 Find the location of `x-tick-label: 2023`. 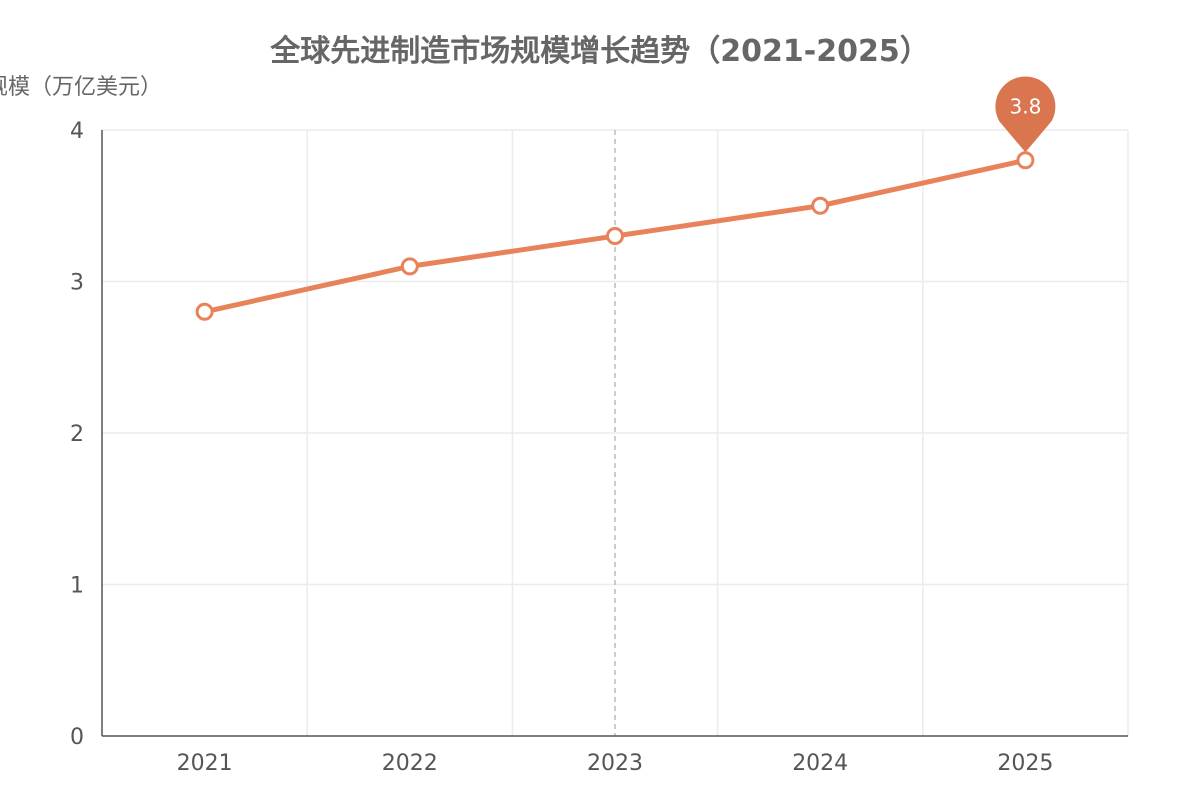

x-tick-label: 2023 is located at coordinates (615, 763).